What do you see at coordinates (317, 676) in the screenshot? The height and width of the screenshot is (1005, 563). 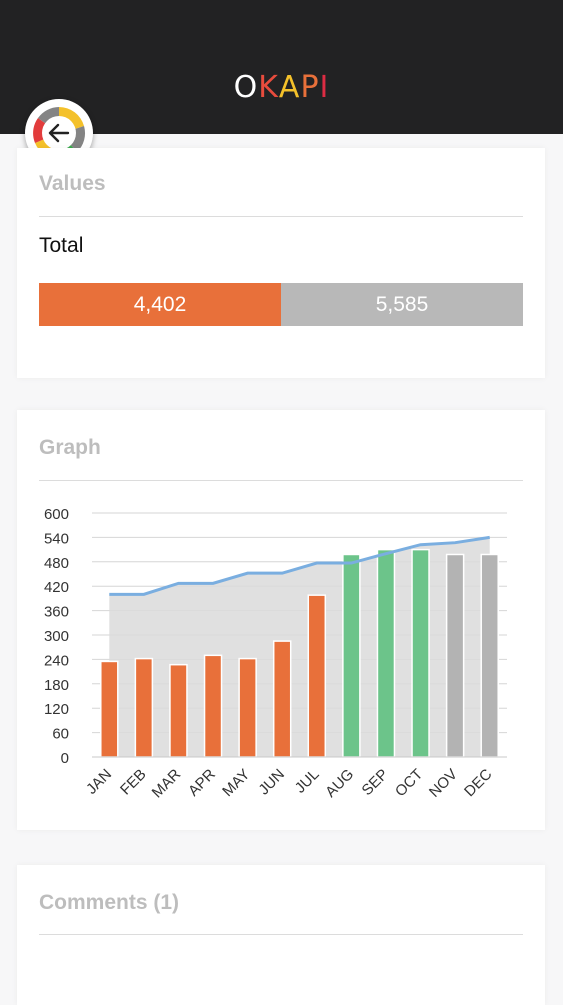 I see `bar-jul` at bounding box center [317, 676].